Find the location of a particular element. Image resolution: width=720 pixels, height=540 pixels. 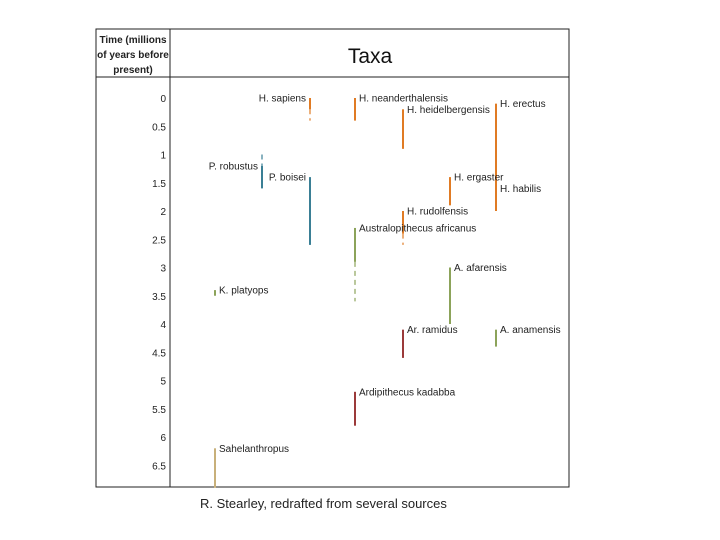

taxon-label-h-heidelbergensis: H. heidelbergensis is located at coordinates (448, 110).